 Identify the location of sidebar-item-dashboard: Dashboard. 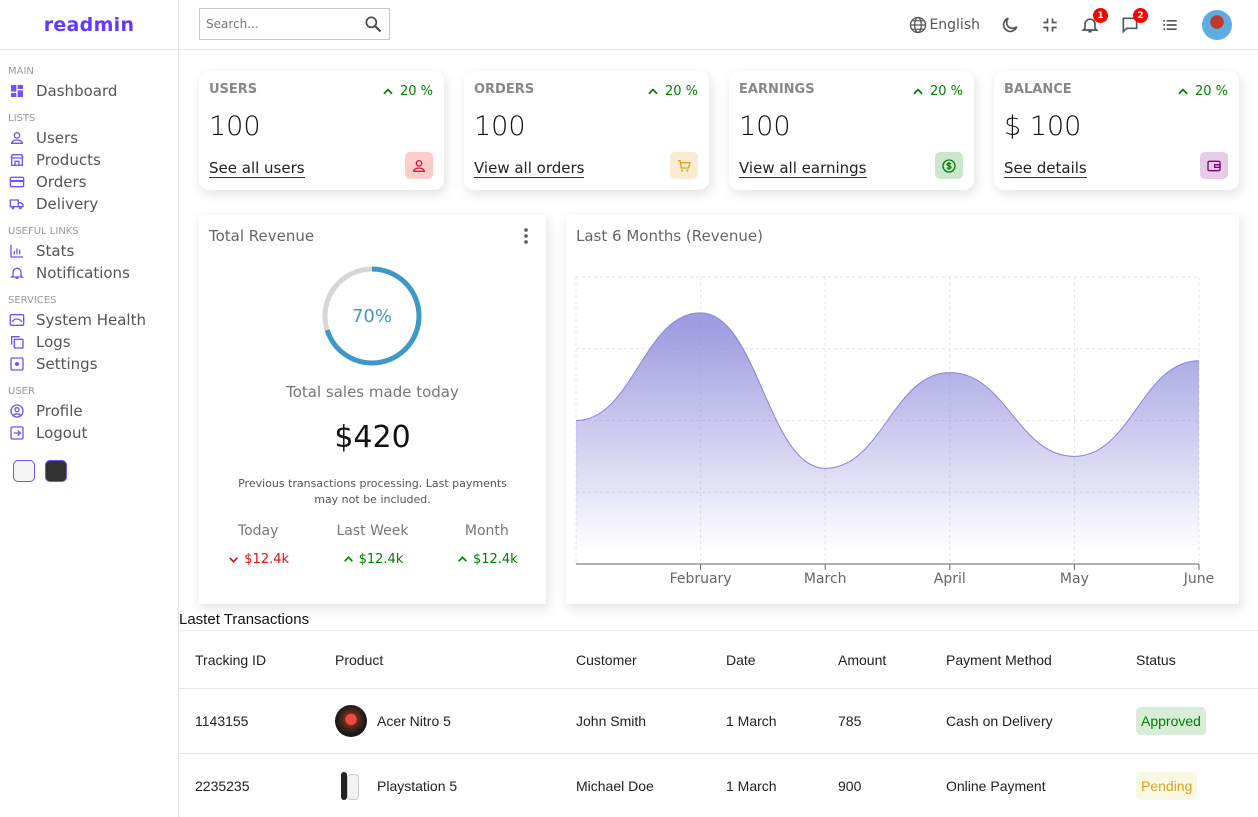
(89, 91).